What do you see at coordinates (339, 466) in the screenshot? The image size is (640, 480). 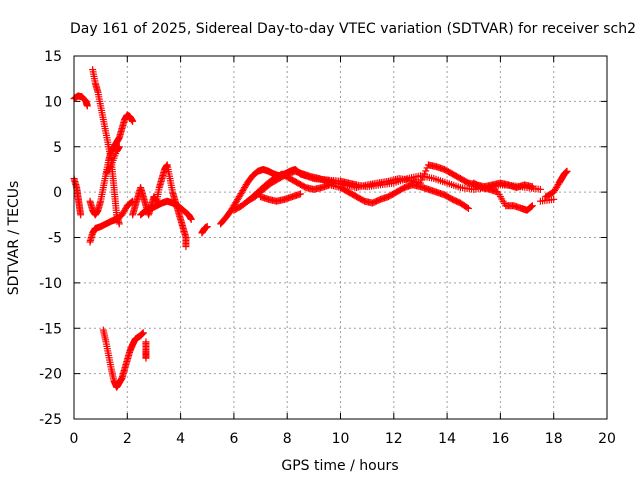 I see `x-axis-title: GPS time / hours` at bounding box center [339, 466].